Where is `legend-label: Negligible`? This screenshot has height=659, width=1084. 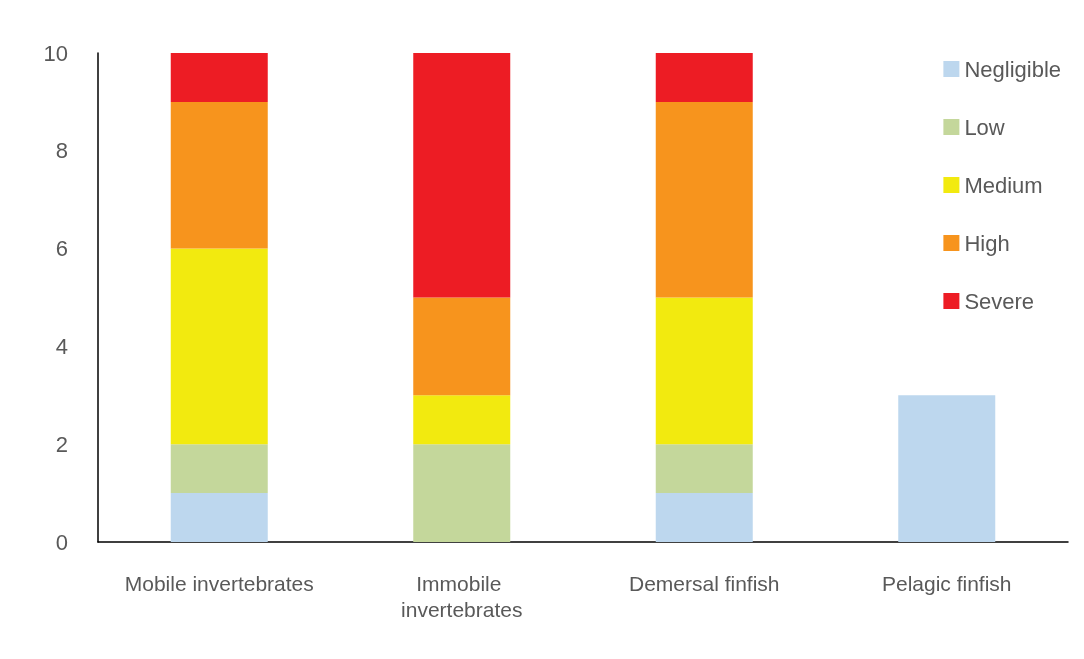
legend-label: Negligible is located at coordinates (1013, 69).